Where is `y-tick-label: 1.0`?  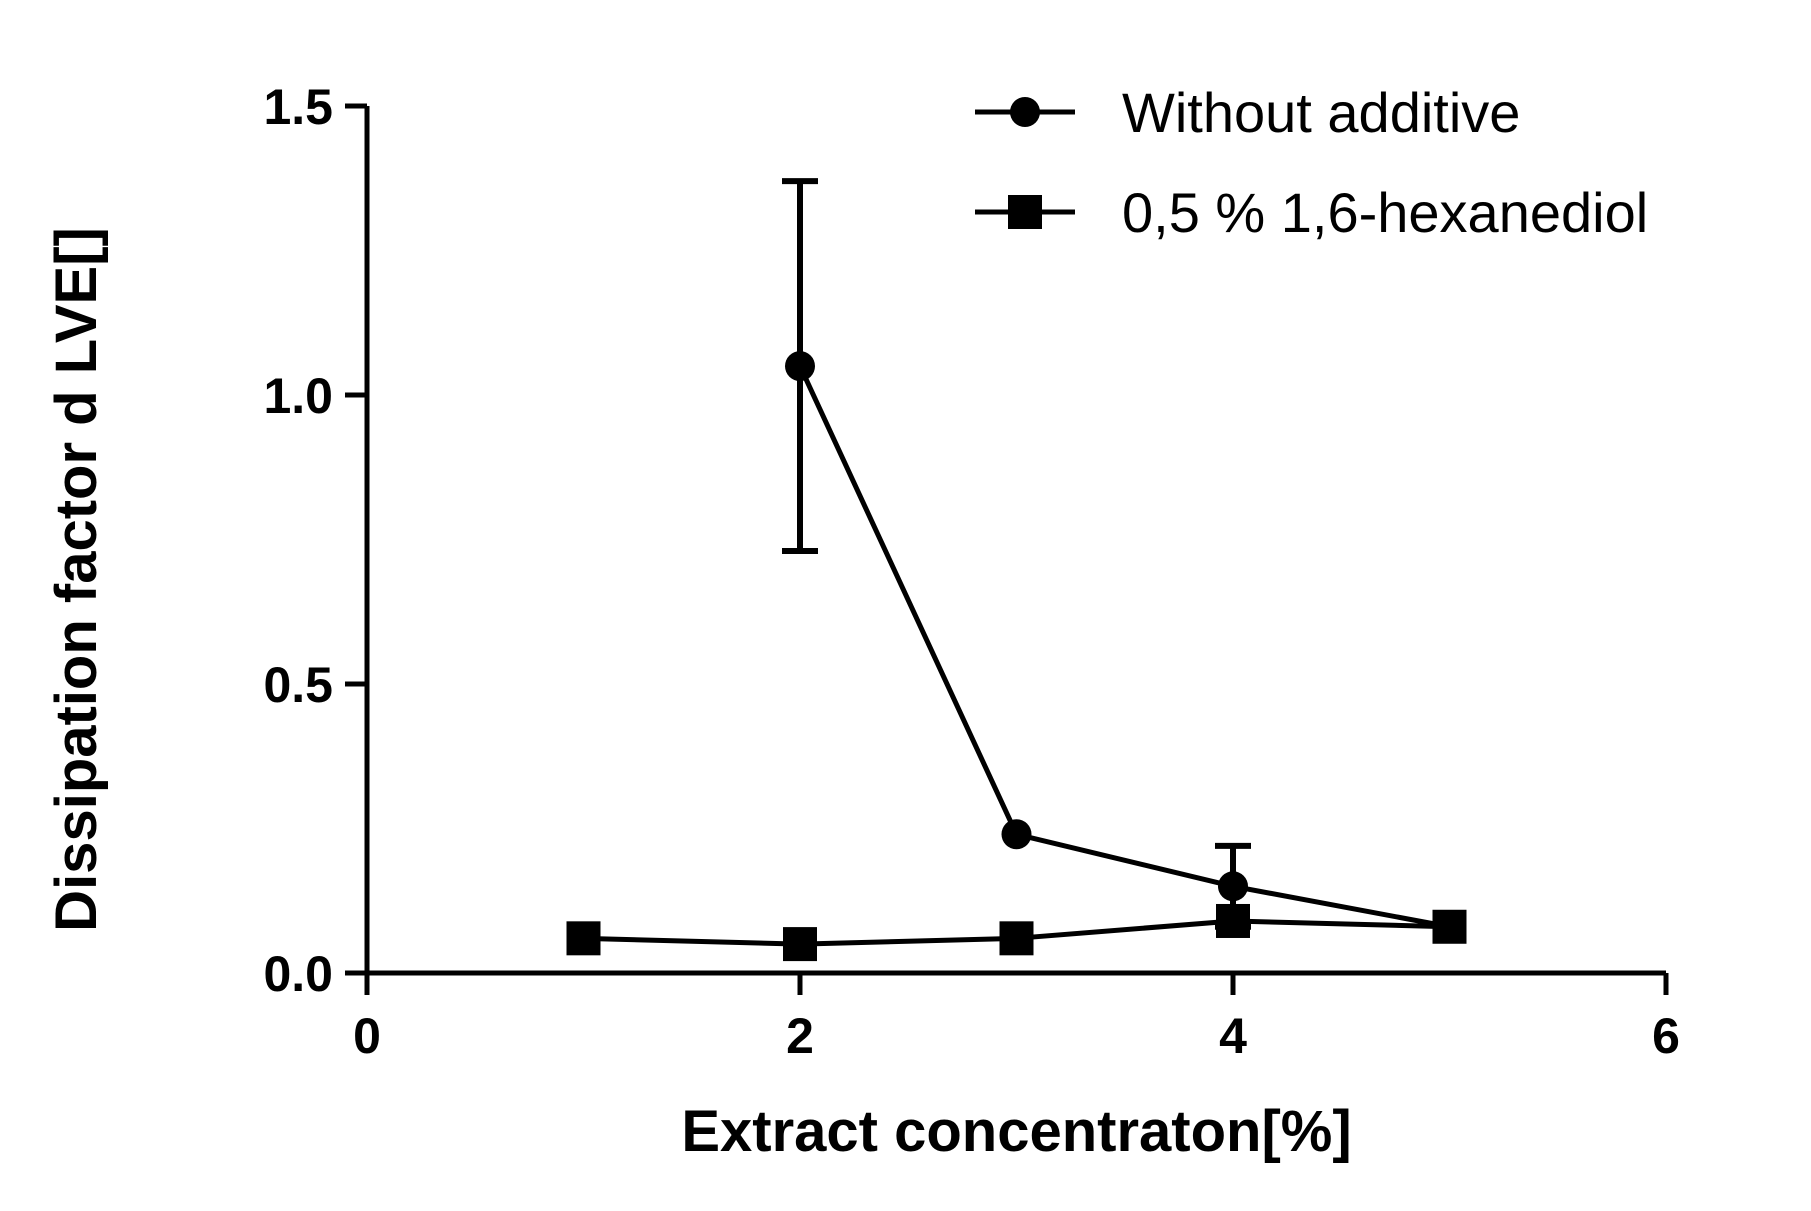
y-tick-label: 1.0 is located at coordinates (298, 396).